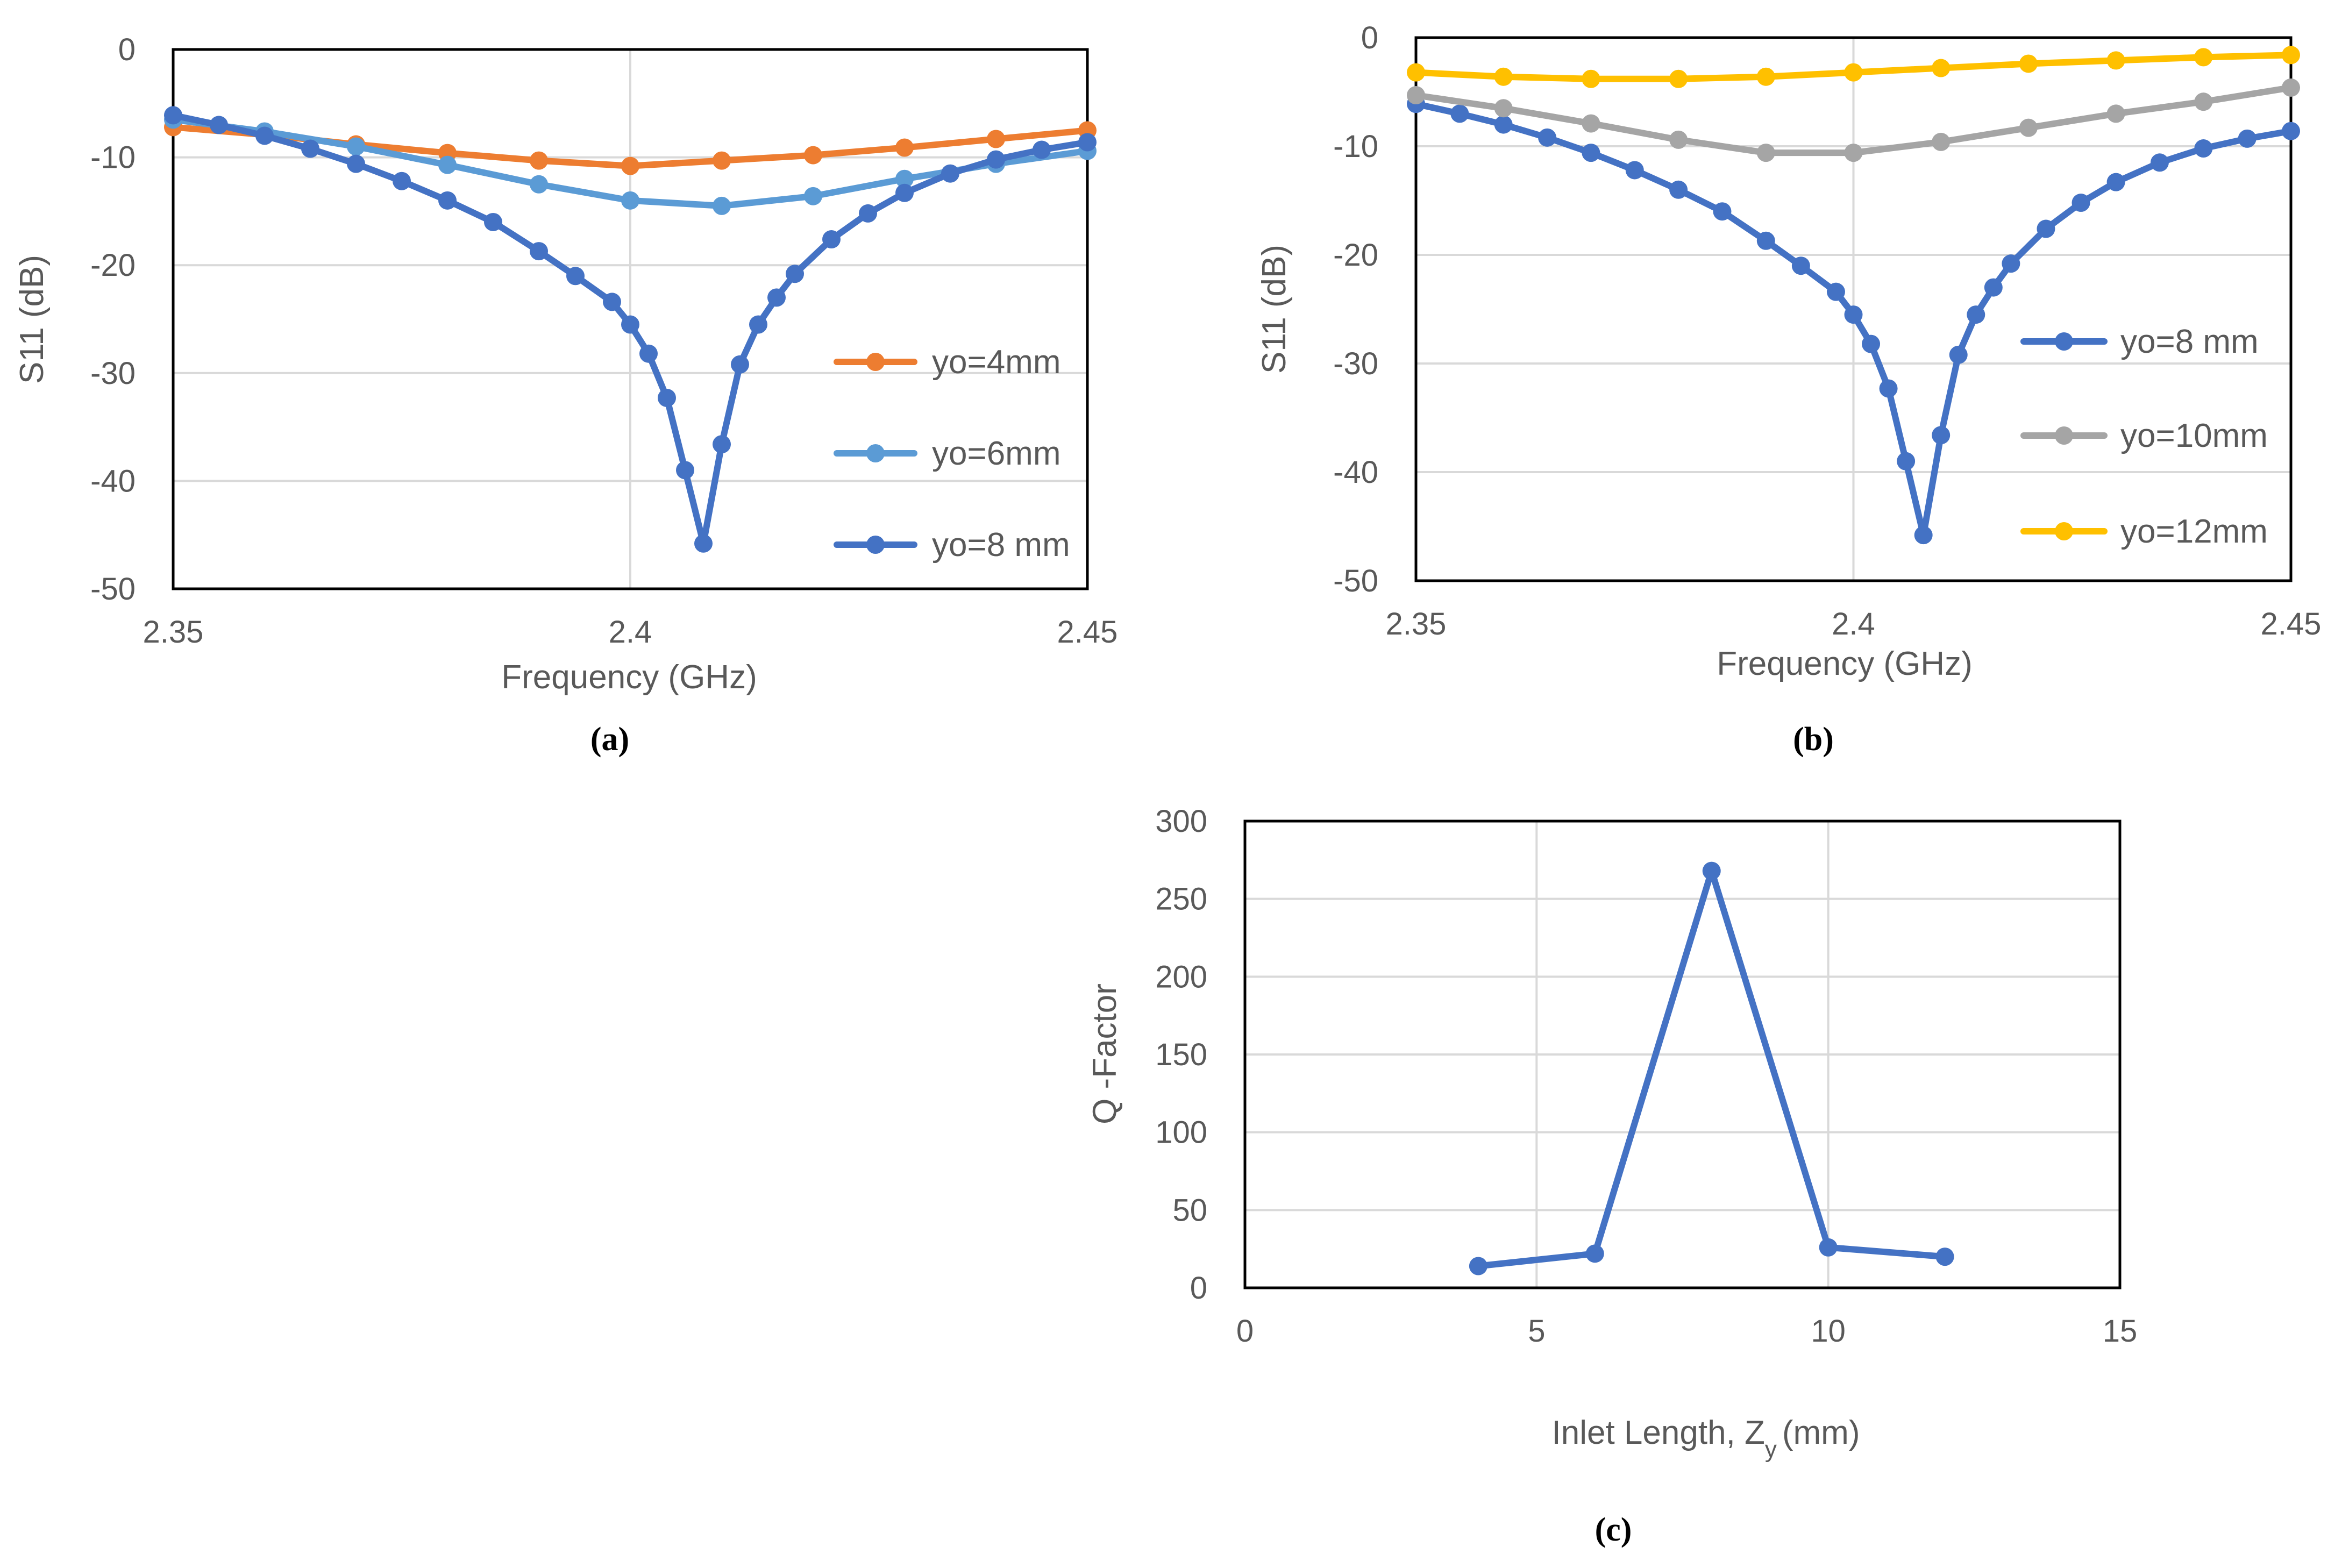 The image size is (2349, 1568). What do you see at coordinates (1274, 310) in the screenshot?
I see `chart-b-y-axis-title: S11 (dB)` at bounding box center [1274, 310].